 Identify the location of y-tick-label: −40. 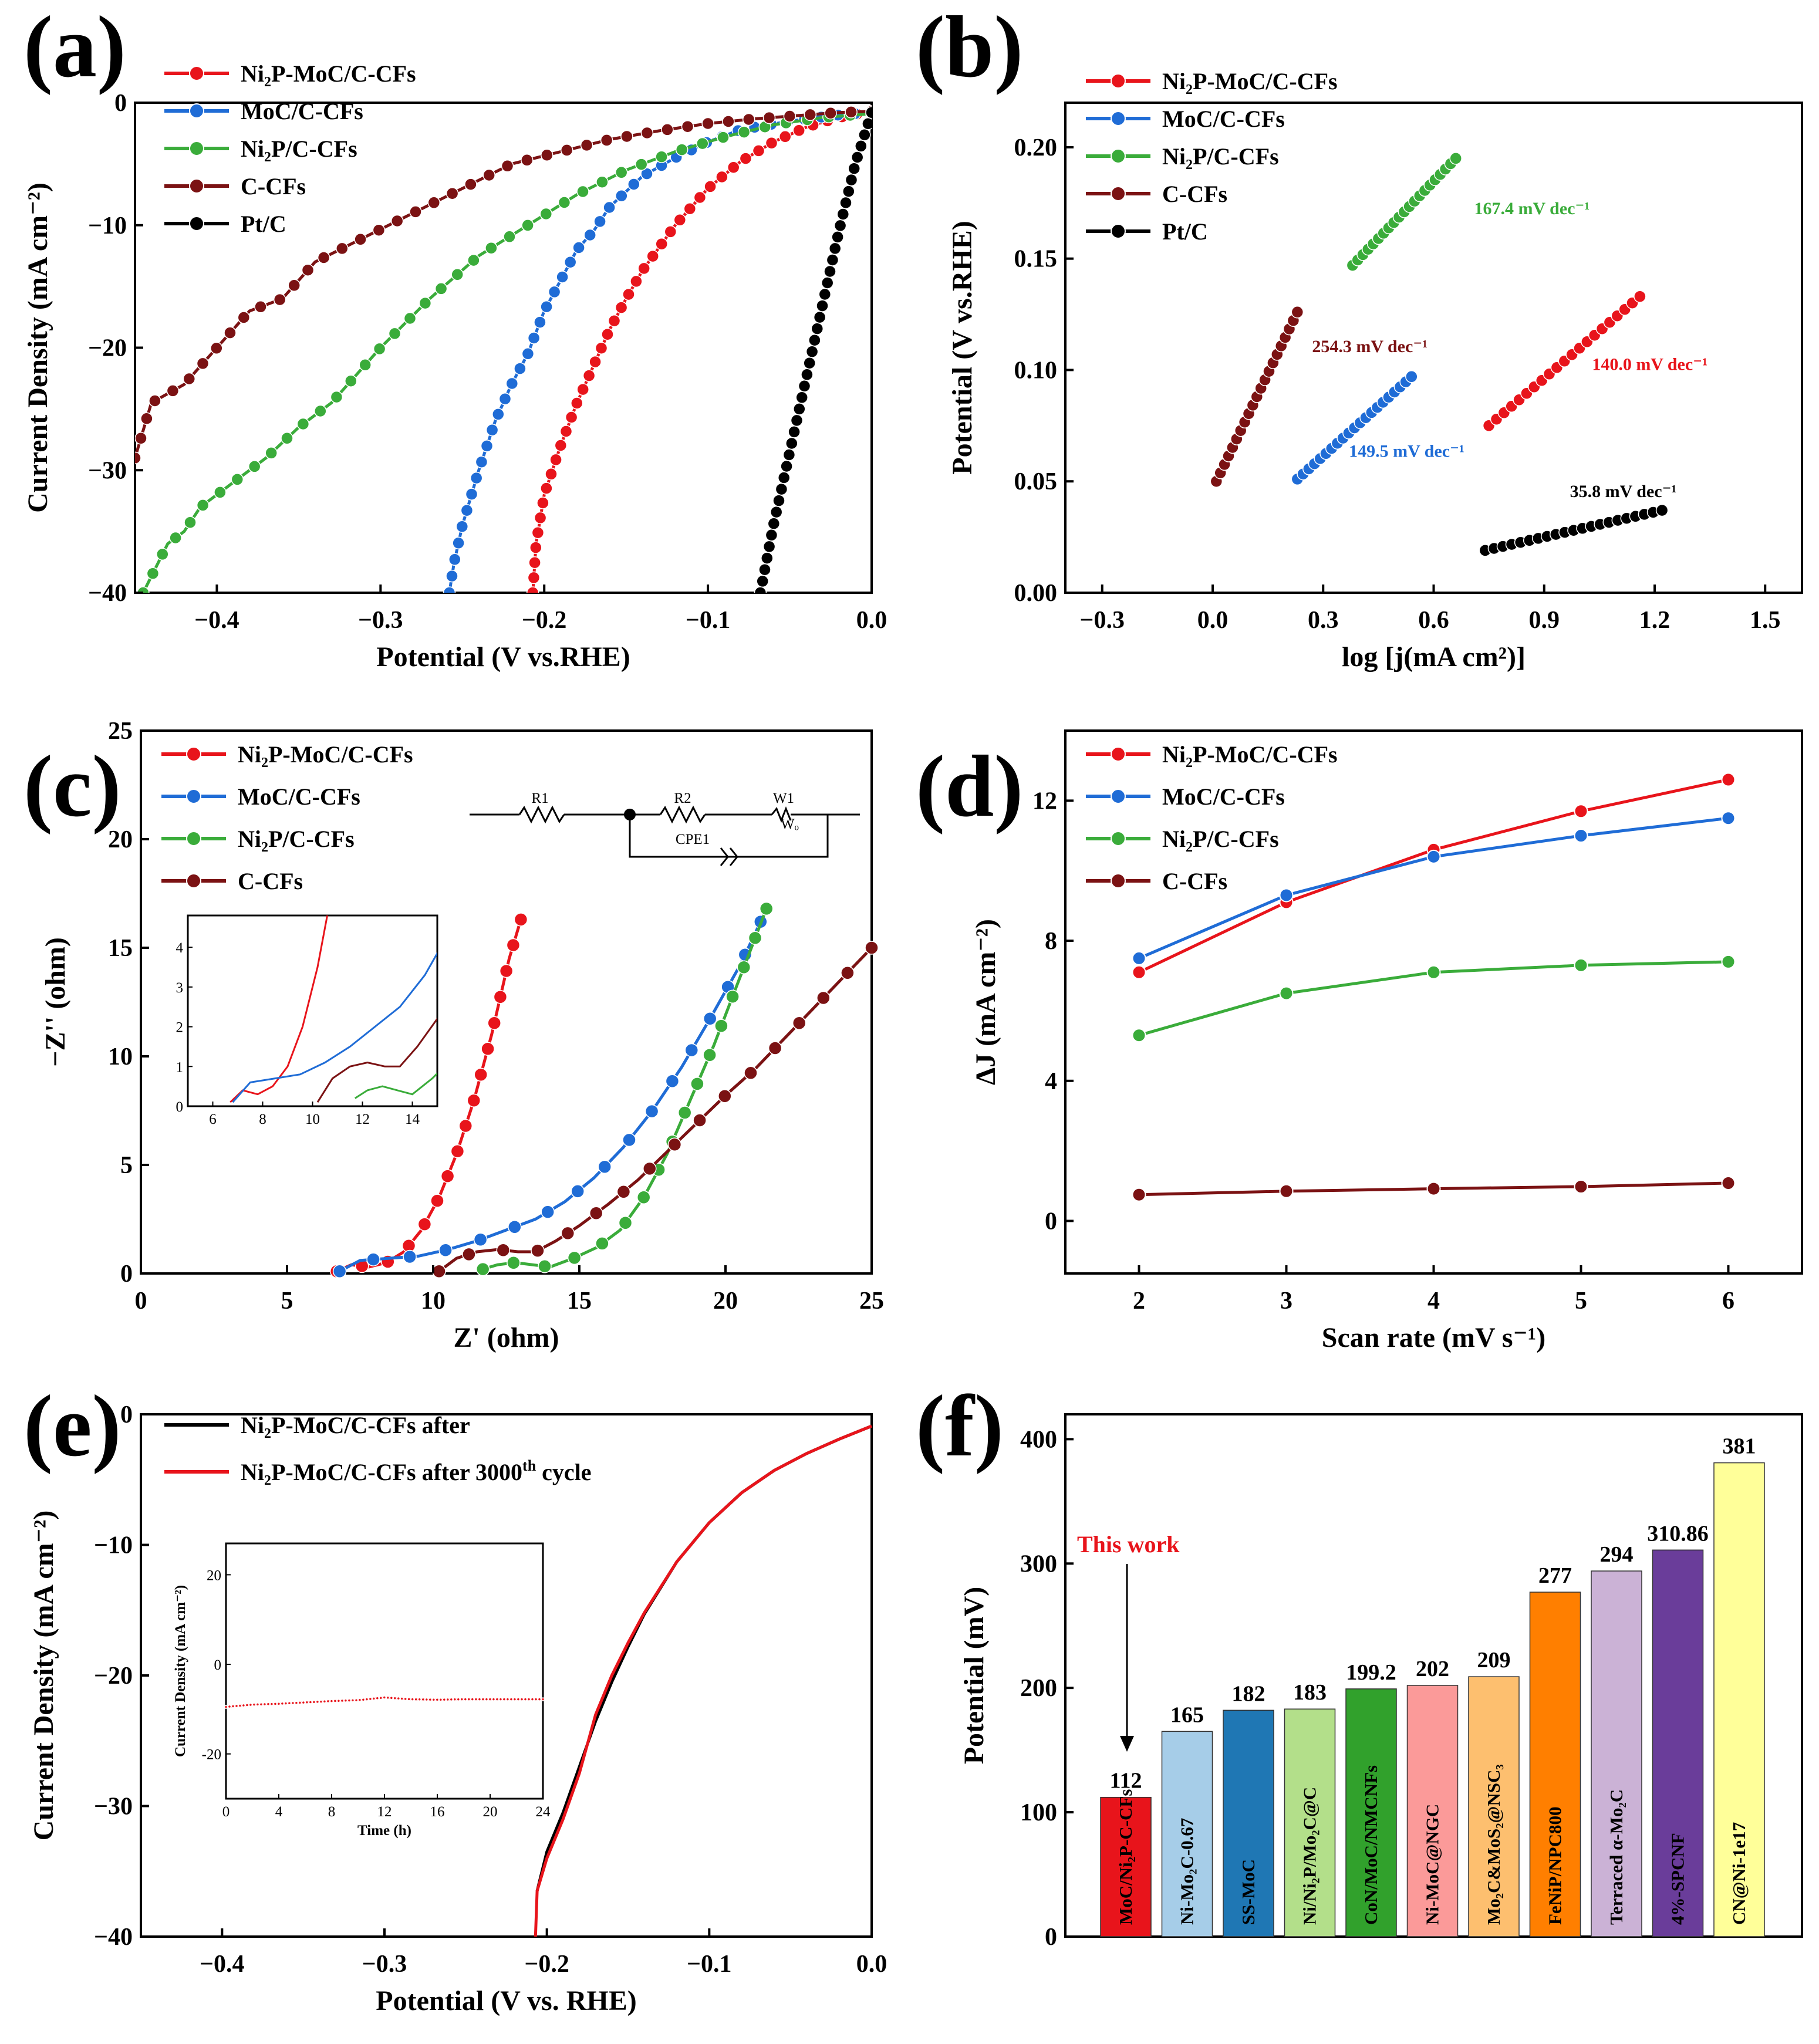
(107, 593).